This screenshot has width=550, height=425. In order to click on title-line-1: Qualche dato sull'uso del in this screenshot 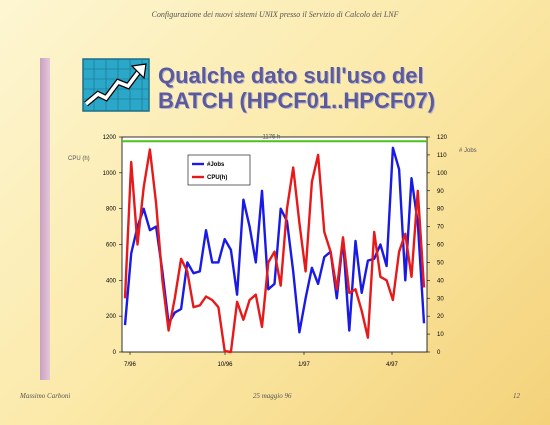, I will do `click(291, 75)`.